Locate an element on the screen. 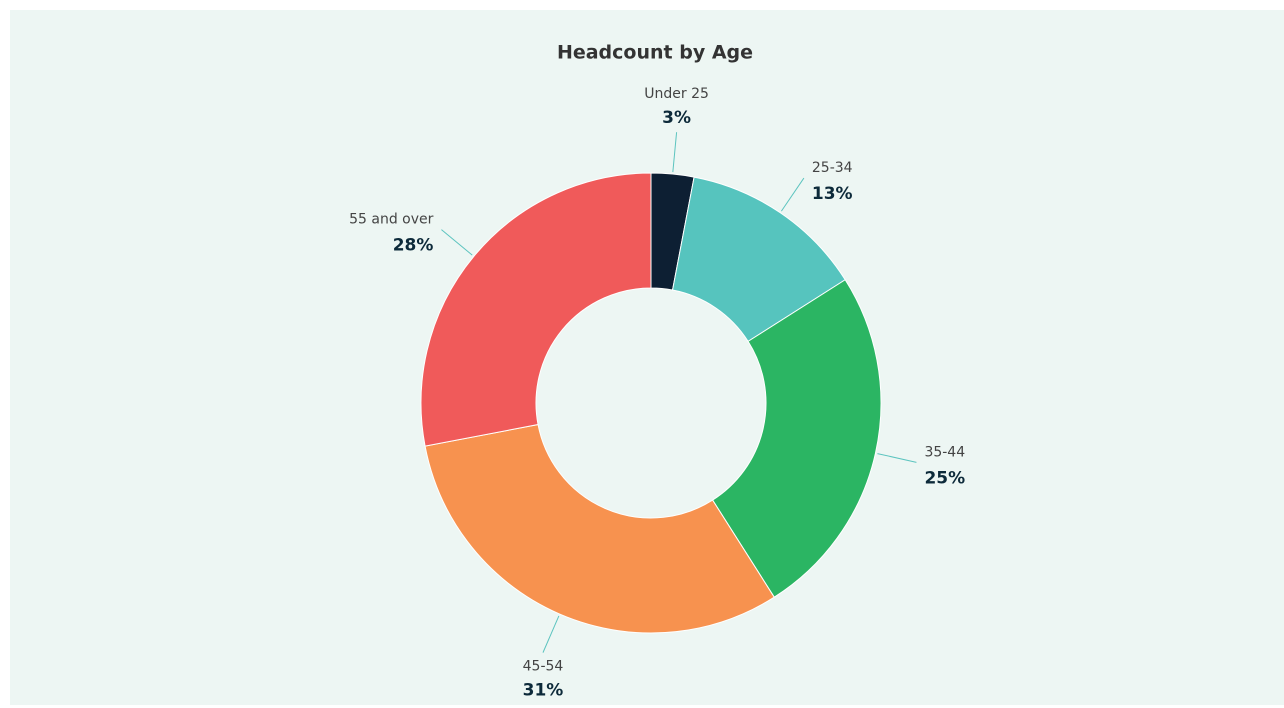 Image resolution: width=1284 pixels, height=708 pixels. value-label: 13% is located at coordinates (832, 194).